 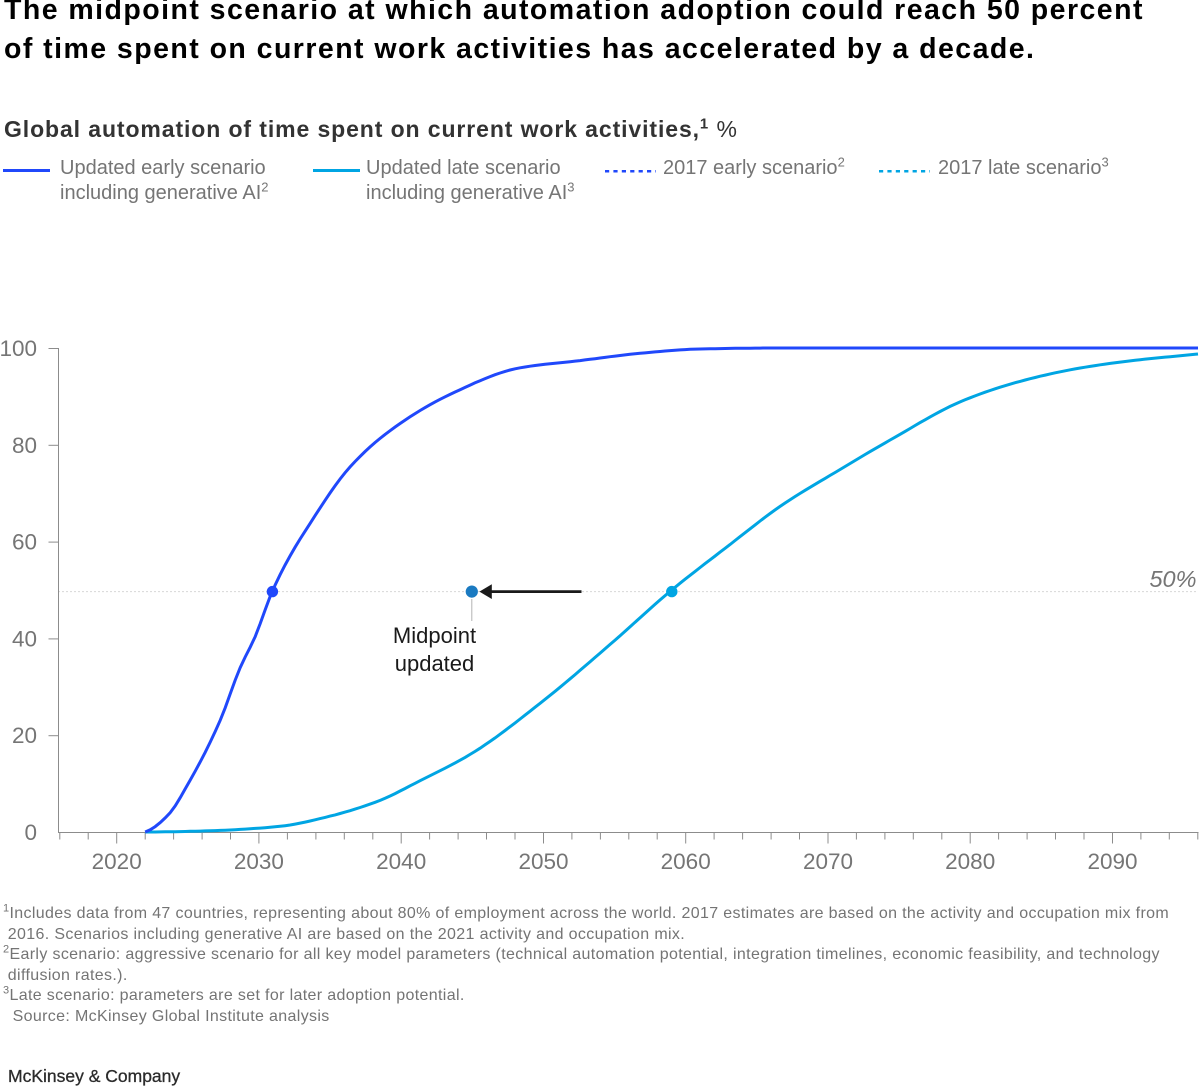 What do you see at coordinates (24, 445) in the screenshot?
I see `svg-text: 80` at bounding box center [24, 445].